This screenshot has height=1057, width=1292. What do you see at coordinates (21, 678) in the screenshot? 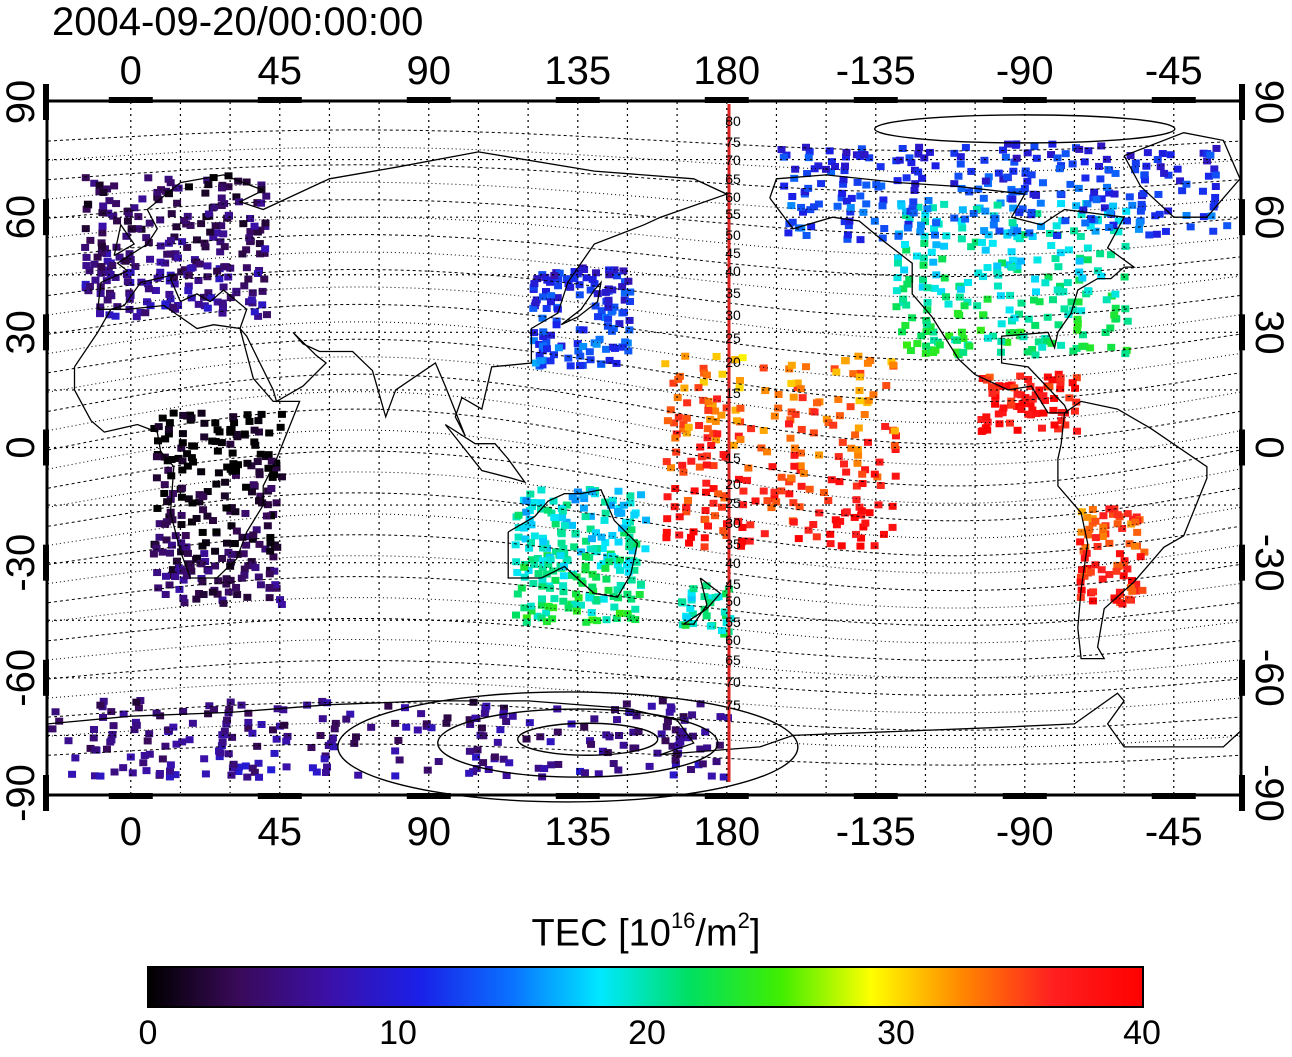
I see `left-lat-label: -60` at bounding box center [21, 678].